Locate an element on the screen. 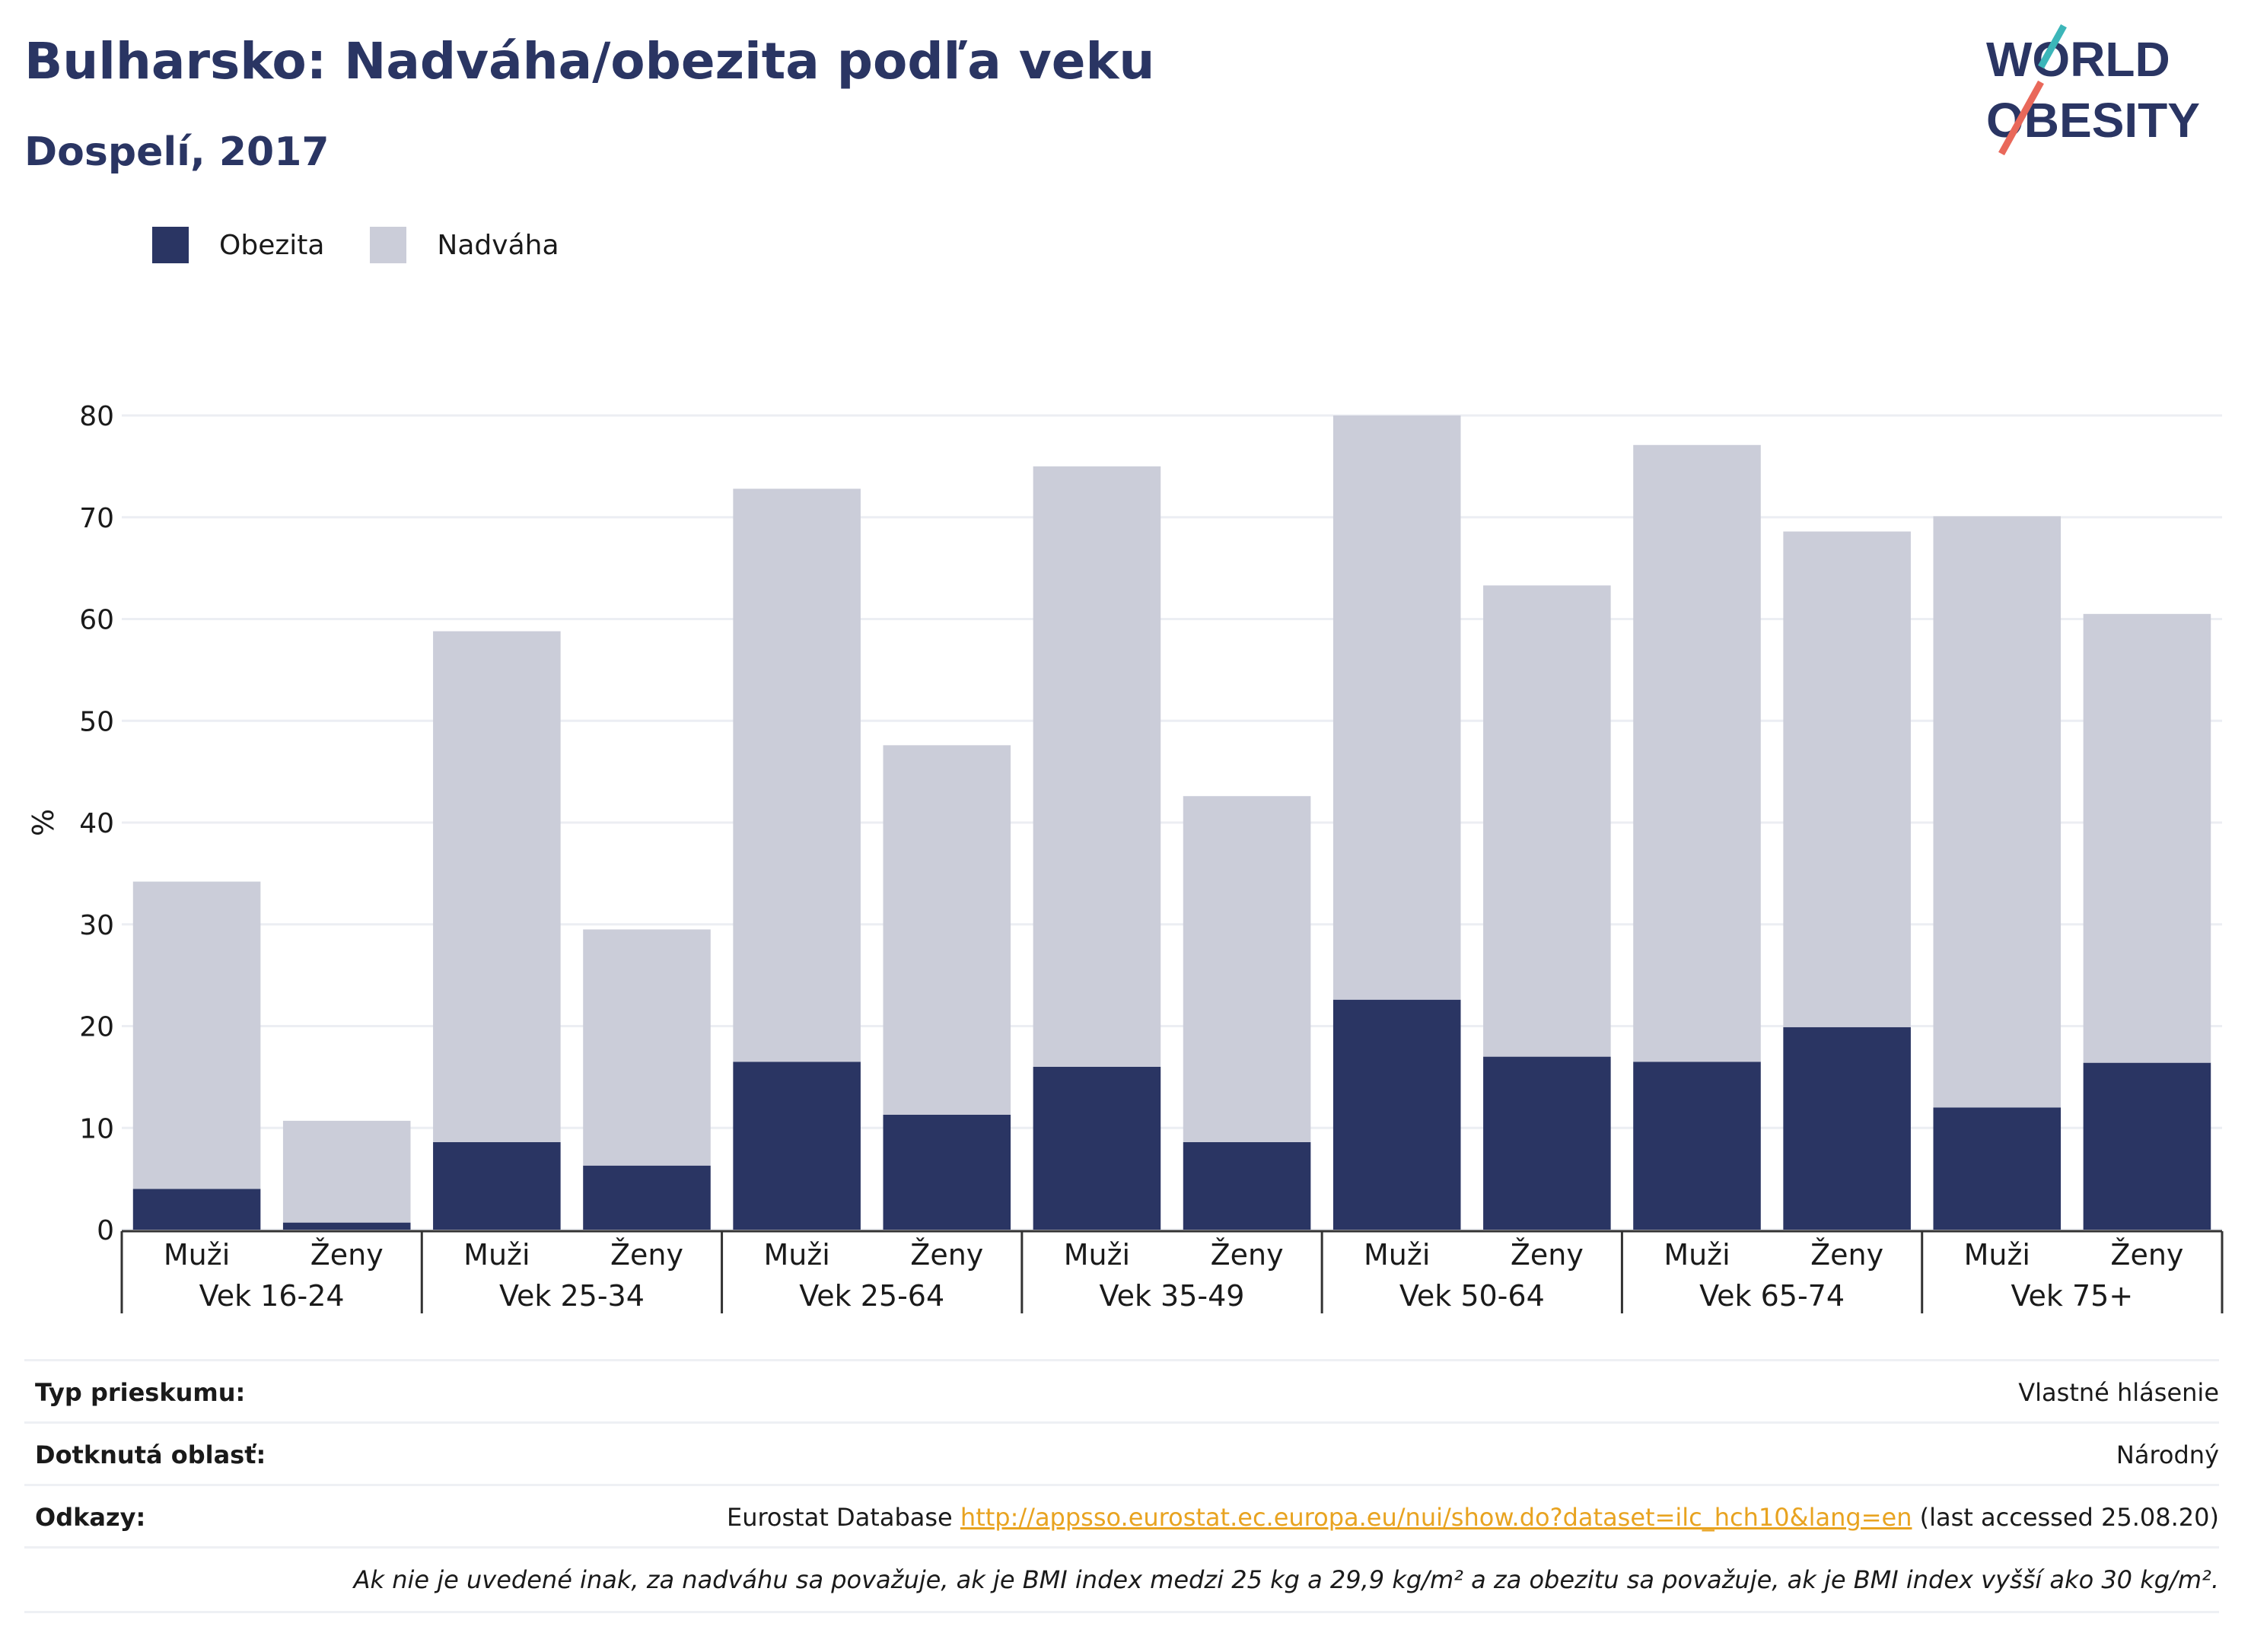  y-tick-label: 10 is located at coordinates (96, 1128).